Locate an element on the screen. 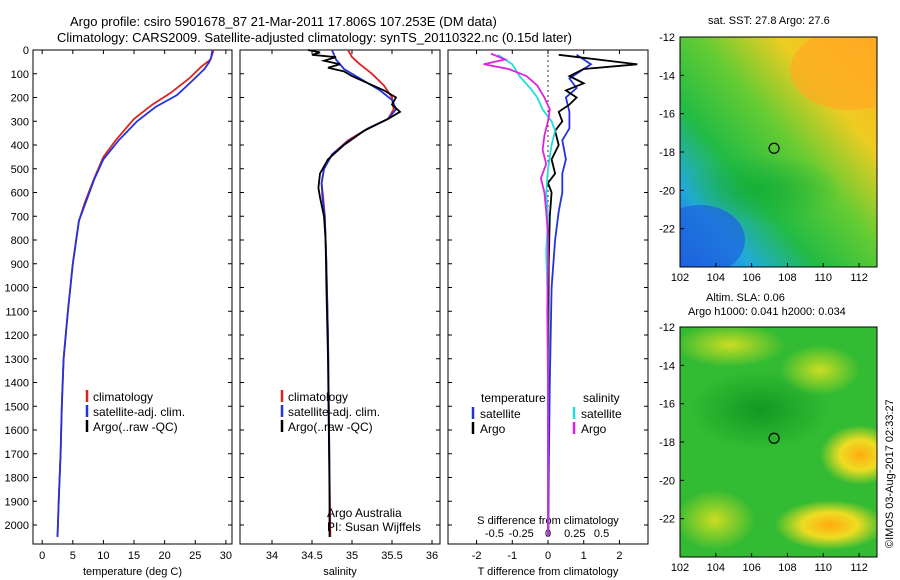 The image size is (900, 580). x-tick-label: 35.5 is located at coordinates (391, 556).